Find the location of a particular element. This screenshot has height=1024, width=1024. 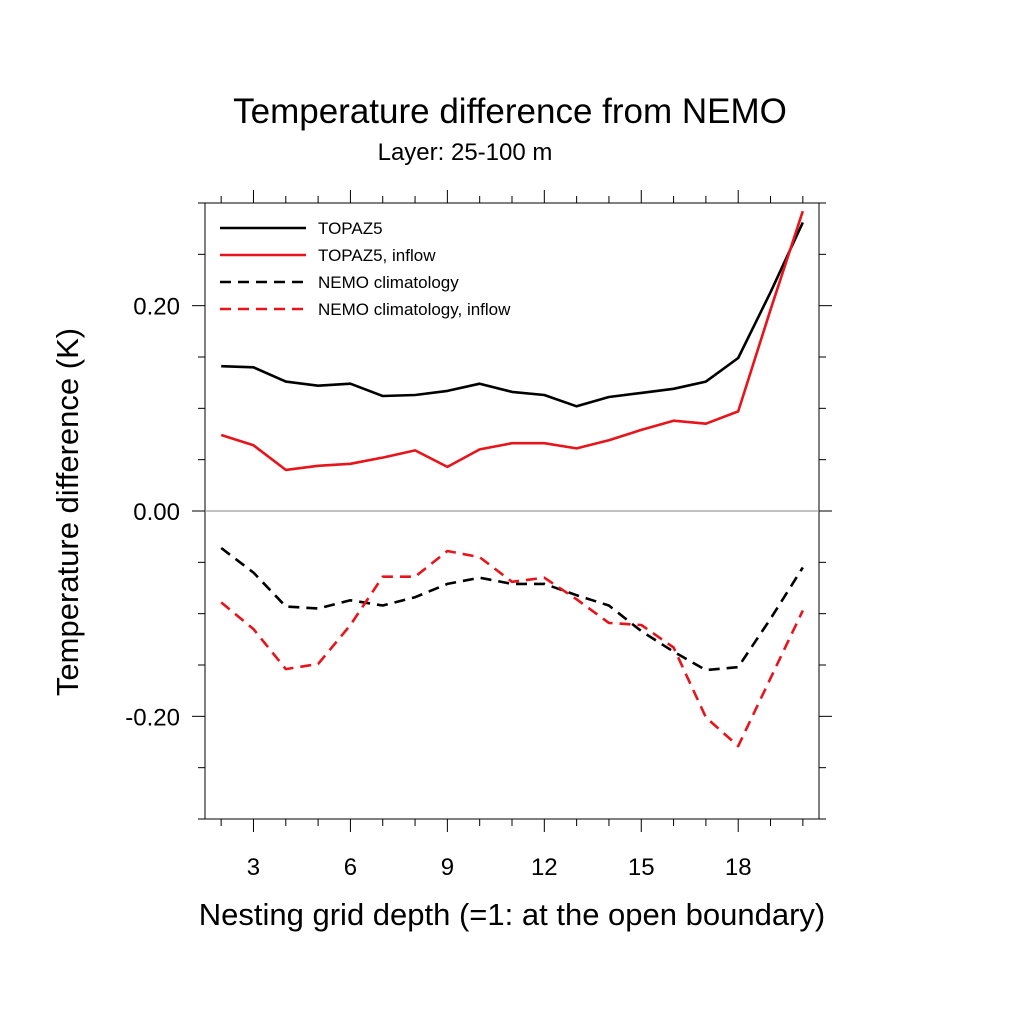

legend-label: TOPAZ5 is located at coordinates (350, 228).